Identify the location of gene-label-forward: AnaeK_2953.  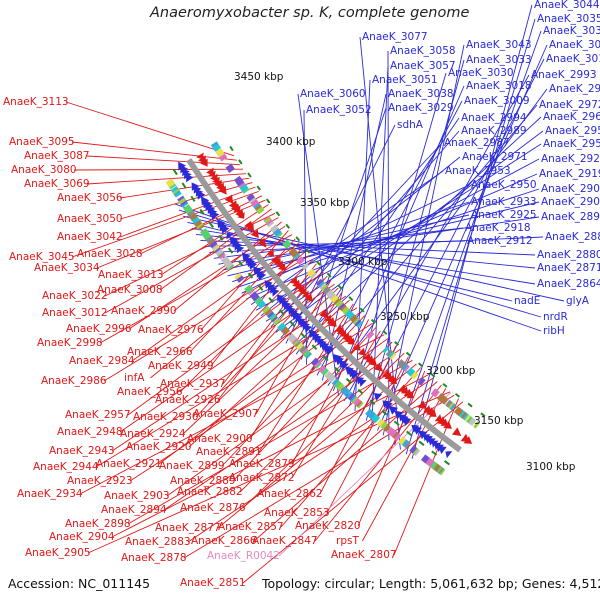
(478, 171).